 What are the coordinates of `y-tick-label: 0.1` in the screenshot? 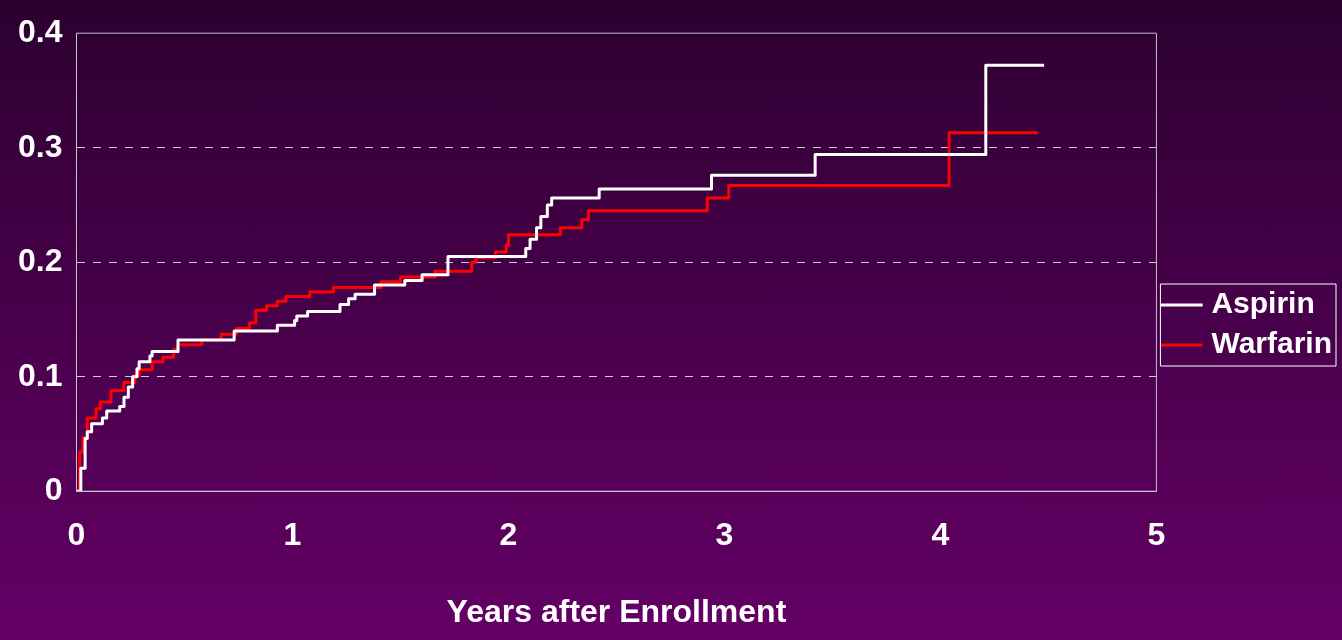 It's located at (40, 374).